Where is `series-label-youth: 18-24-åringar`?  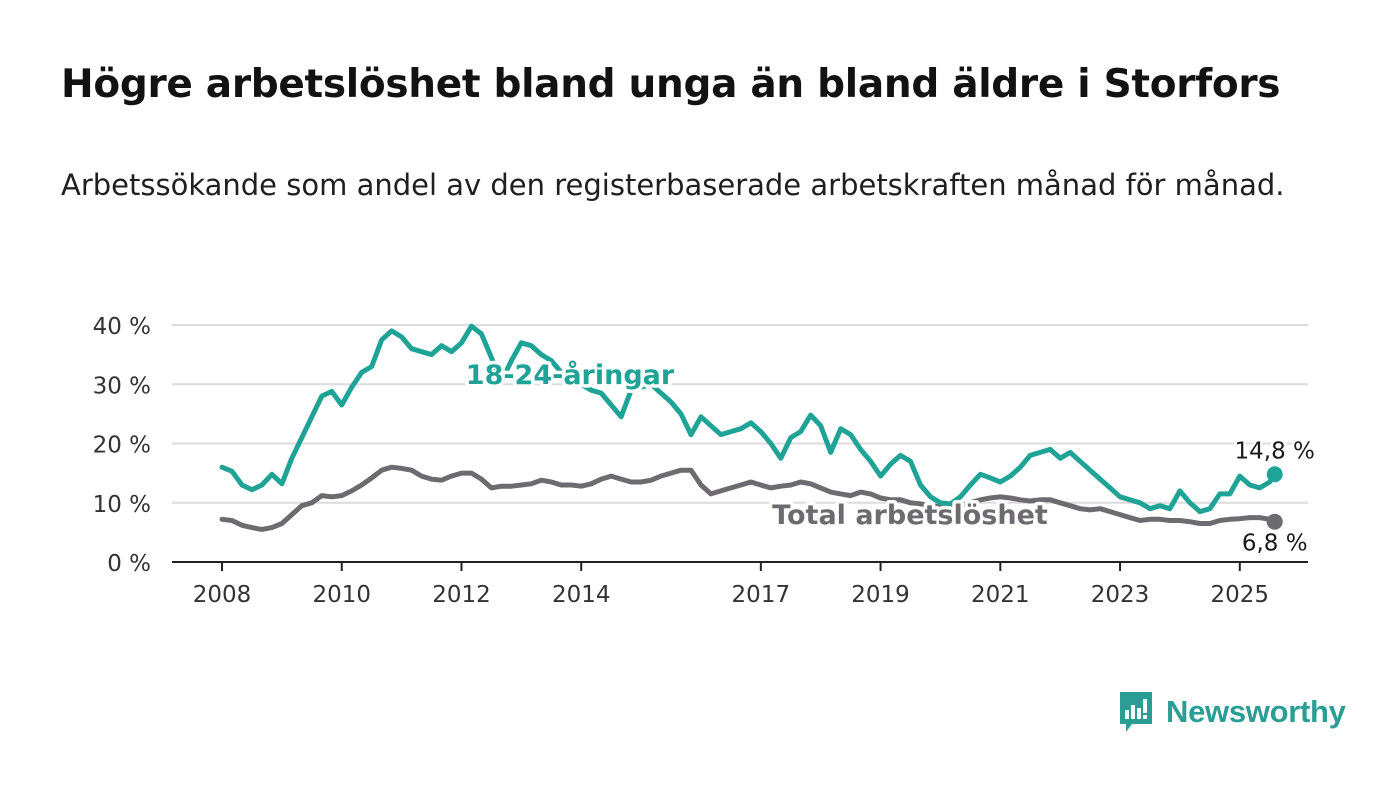 series-label-youth: 18-24-åringar is located at coordinates (570, 375).